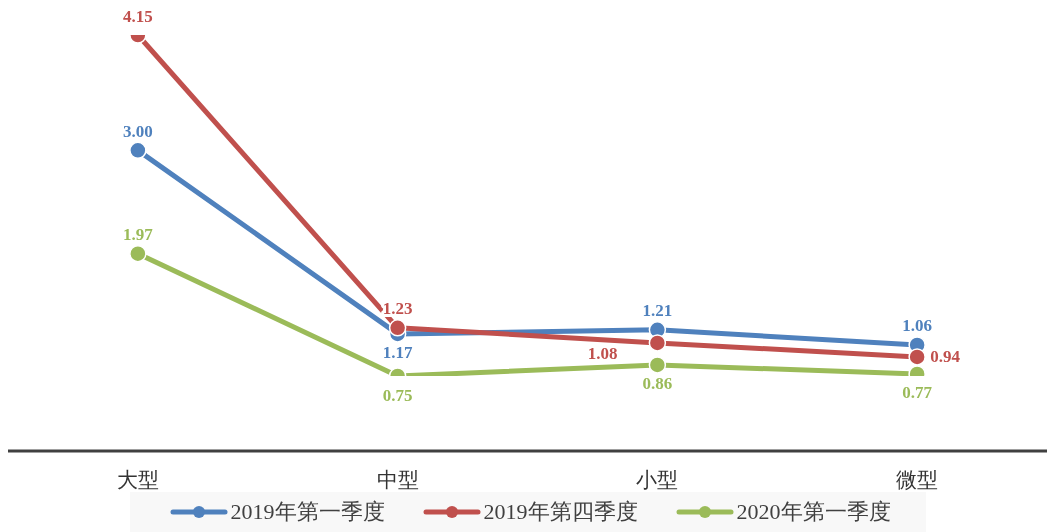  Describe the element at coordinates (657, 384) in the screenshot. I see `data-label: 0.86` at that location.